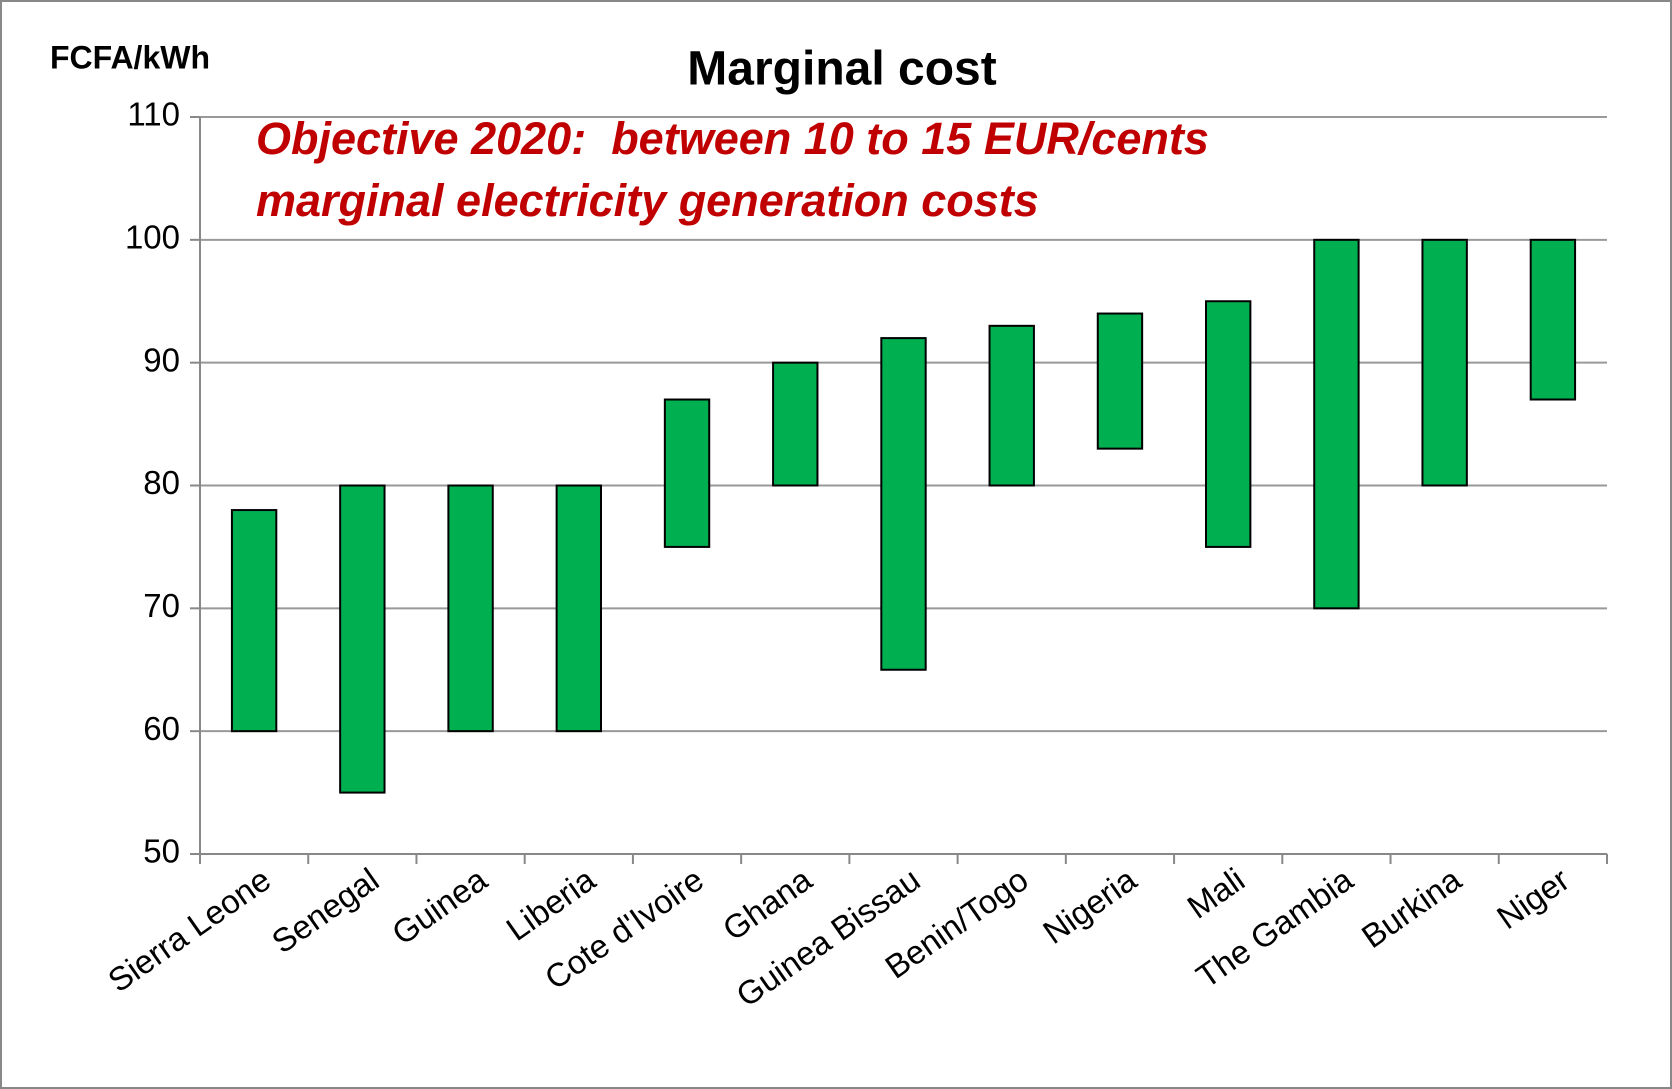  What do you see at coordinates (161, 605) in the screenshot?
I see `y-tick-label: 70` at bounding box center [161, 605].